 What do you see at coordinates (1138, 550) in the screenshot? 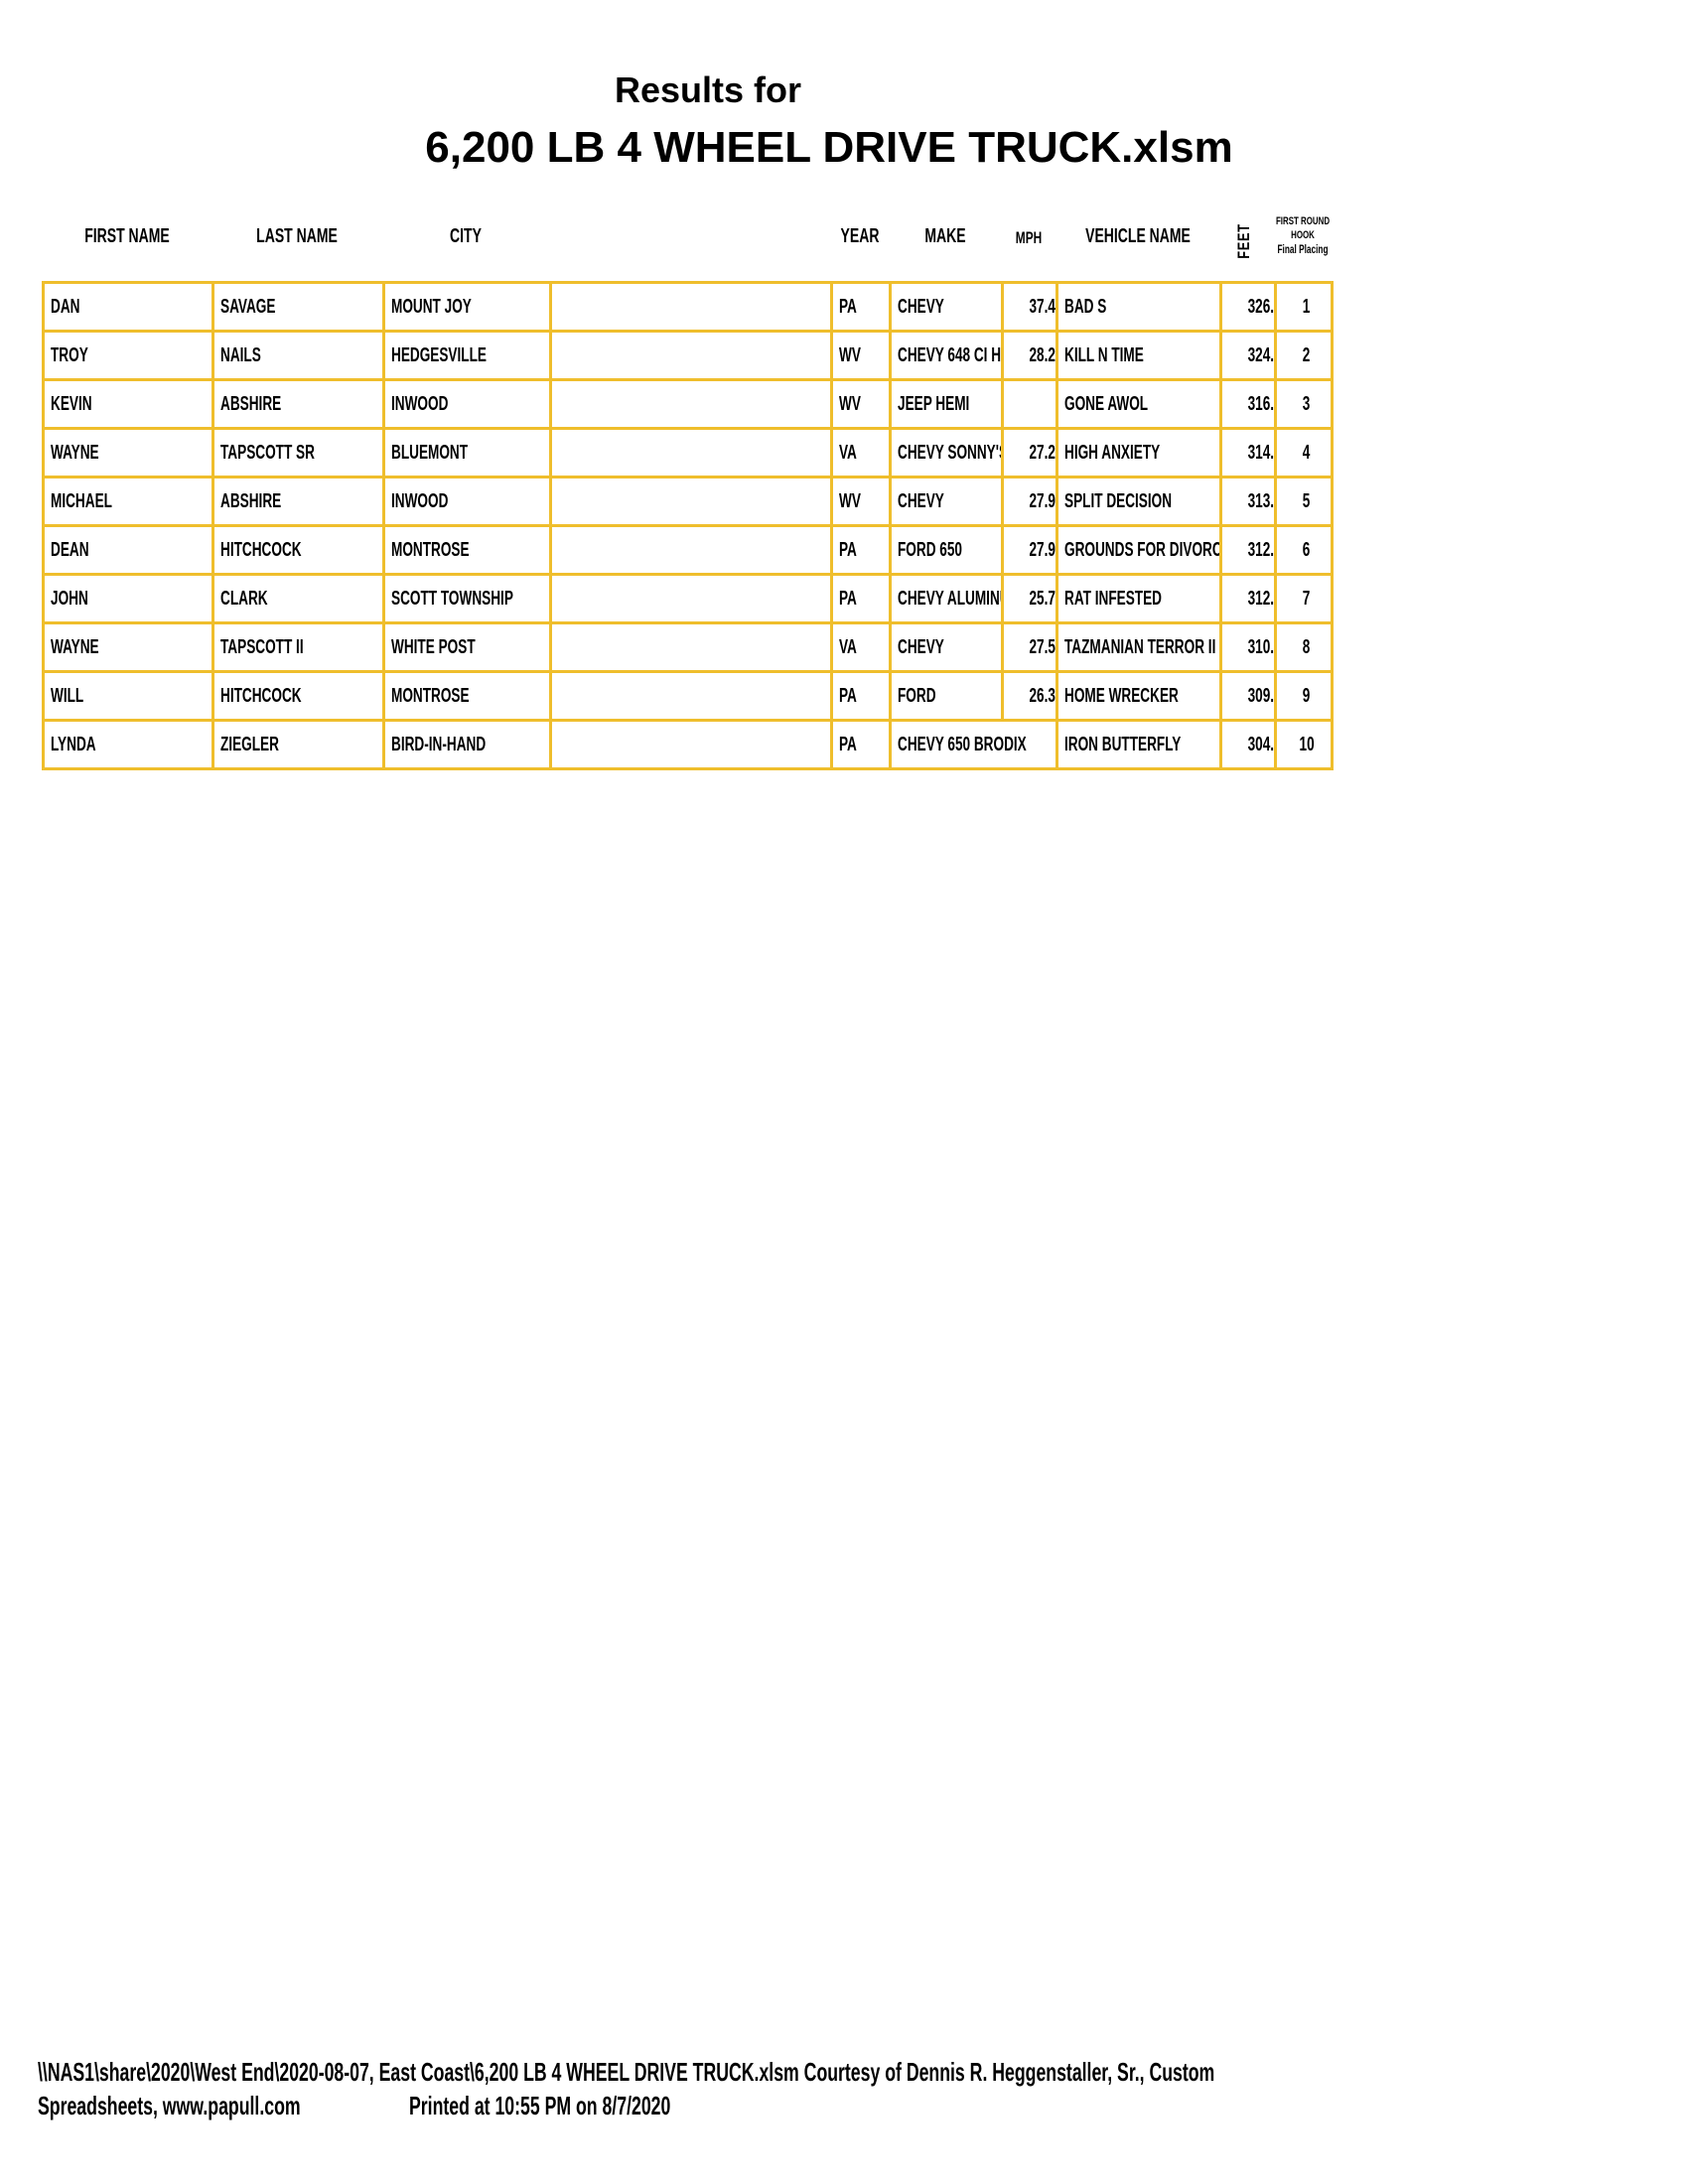
I see `cell-vehicle-name: GROUNDS FOR DIVORCE` at bounding box center [1138, 550].